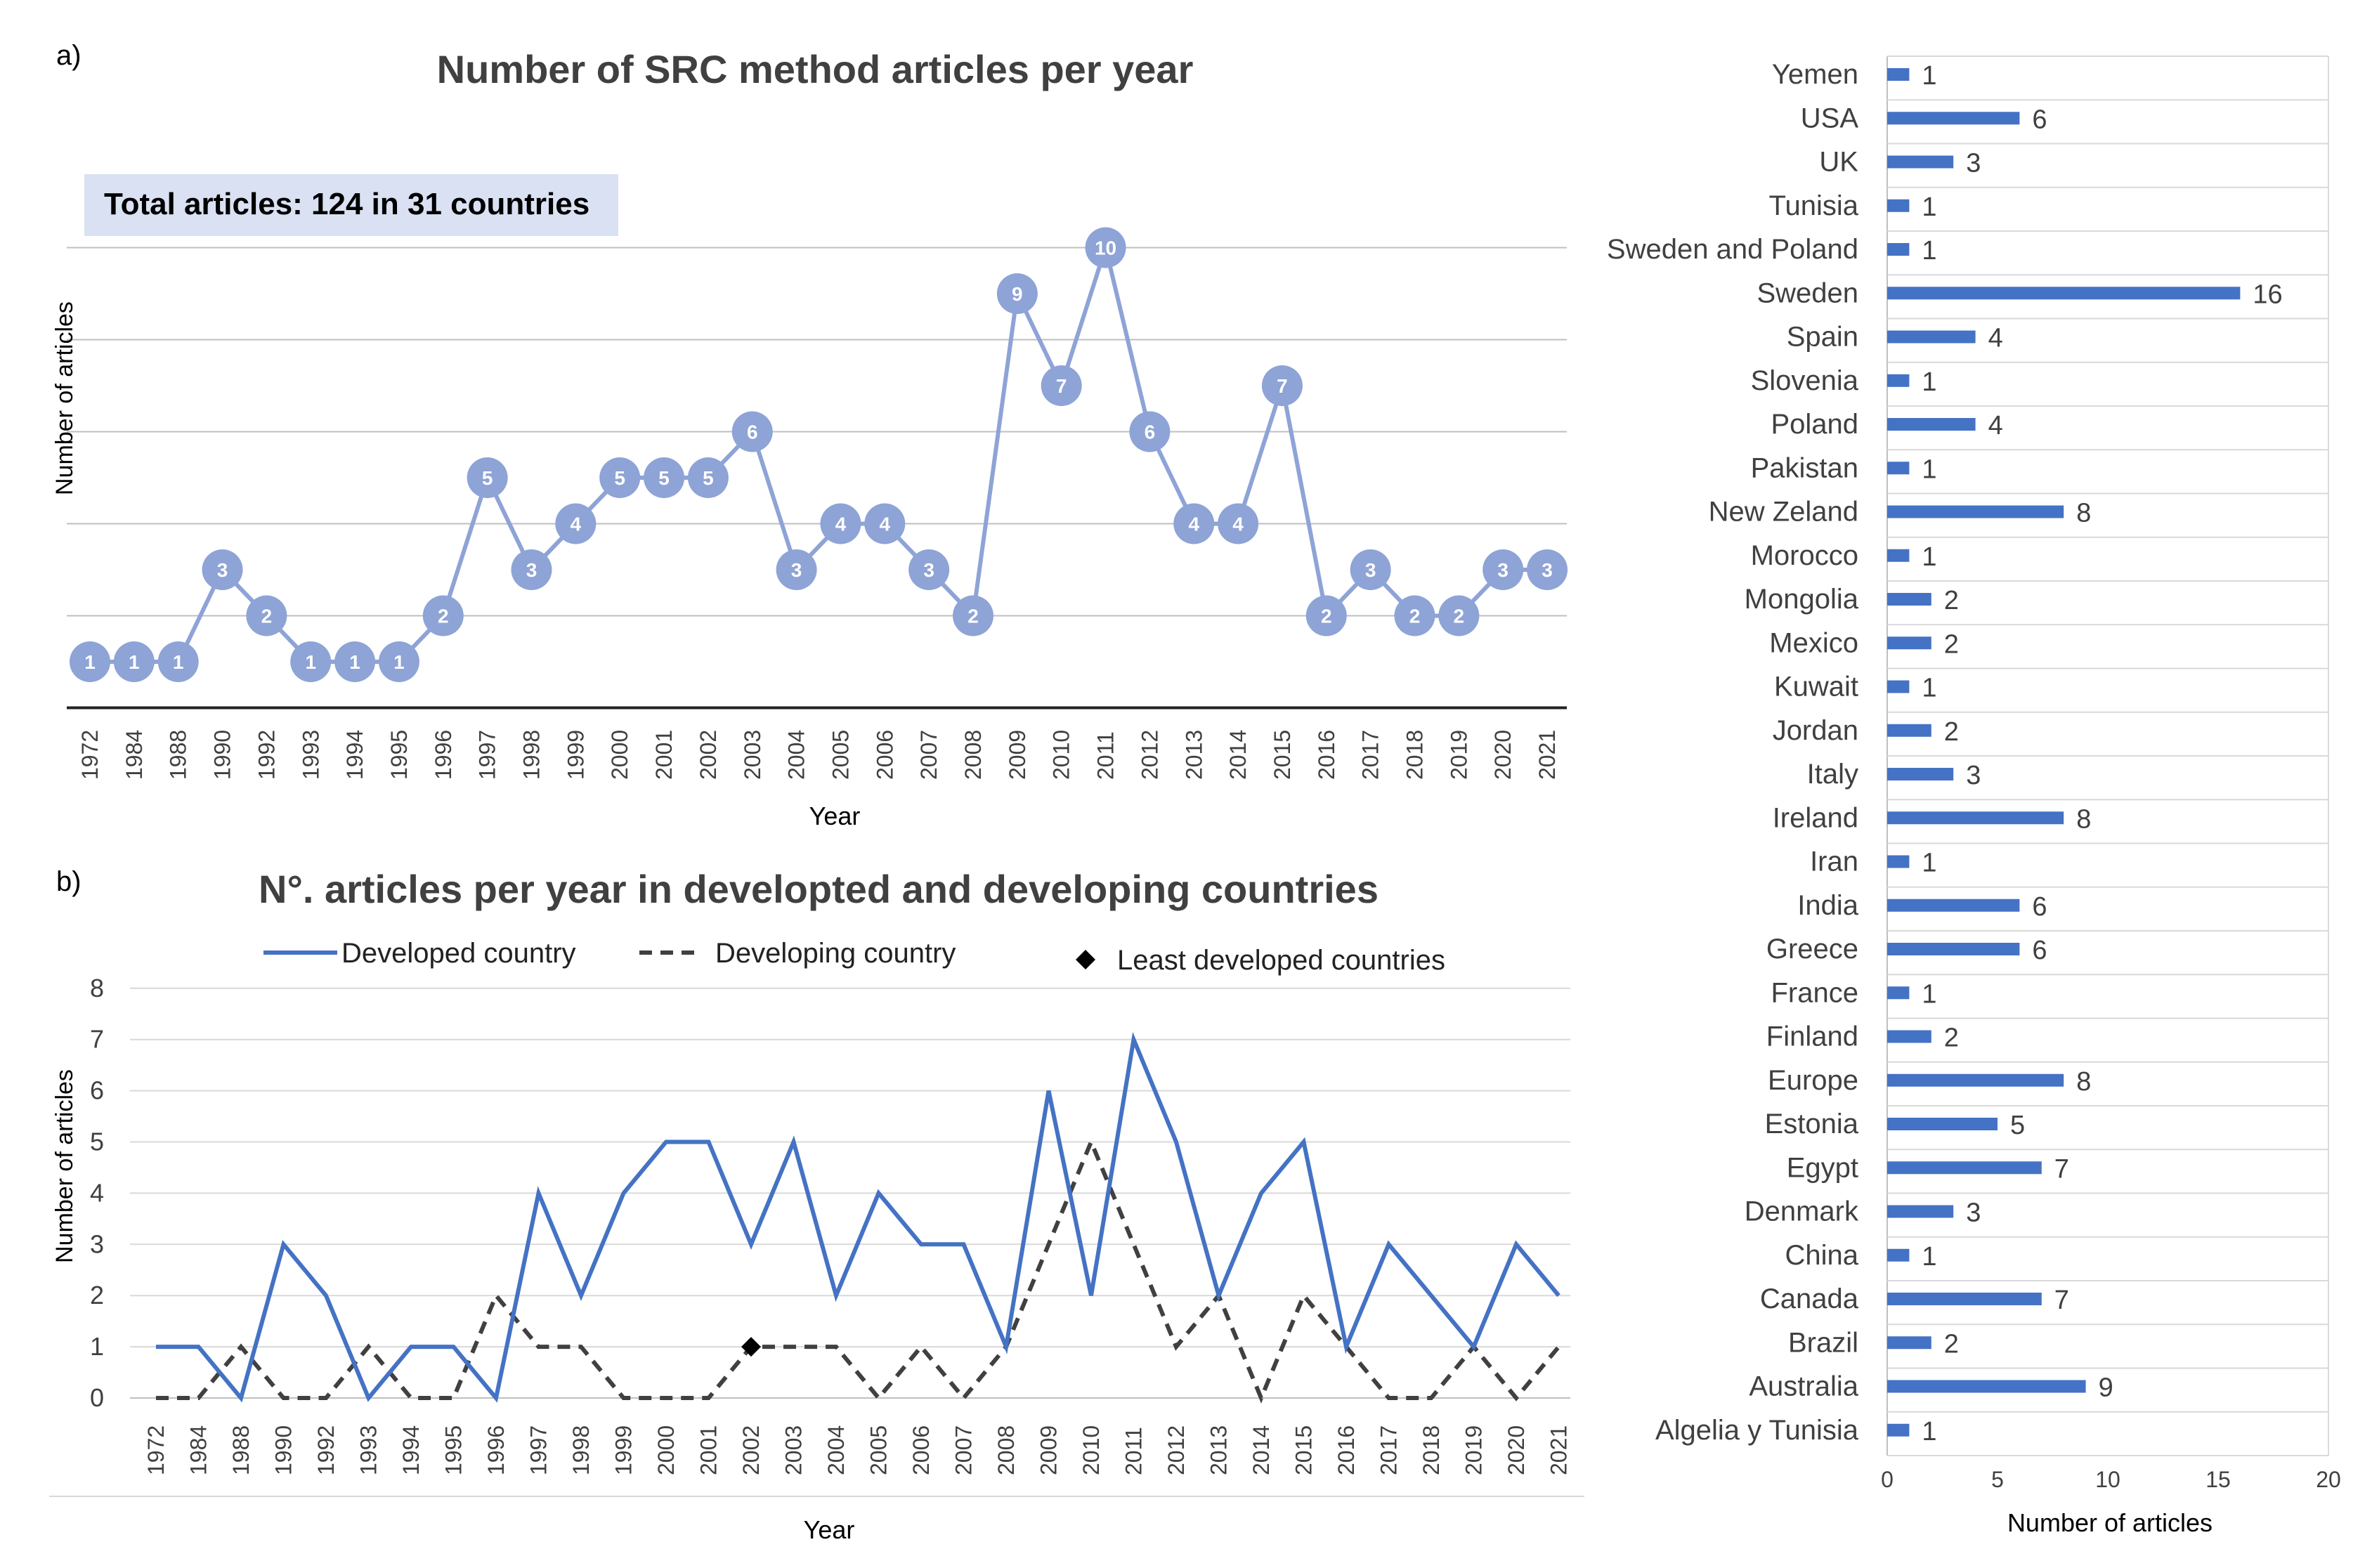 Image resolution: width=2372 pixels, height=1568 pixels. What do you see at coordinates (222, 755) in the screenshot?
I see `chart-a-xtick-label: 1990` at bounding box center [222, 755].